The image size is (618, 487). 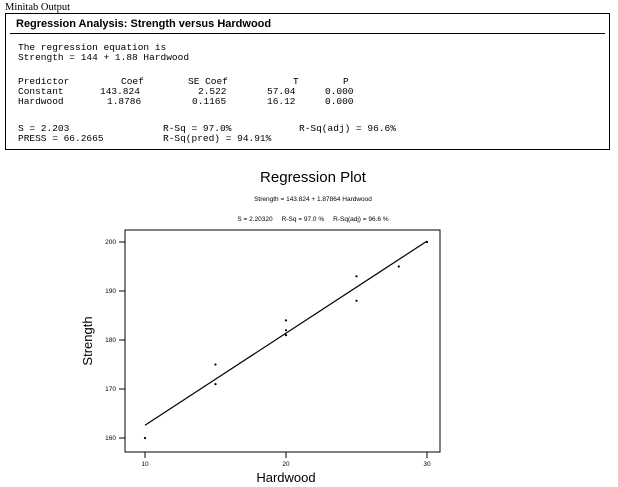 What do you see at coordinates (346, 81) in the screenshot?
I see `col-header-p: P` at bounding box center [346, 81].